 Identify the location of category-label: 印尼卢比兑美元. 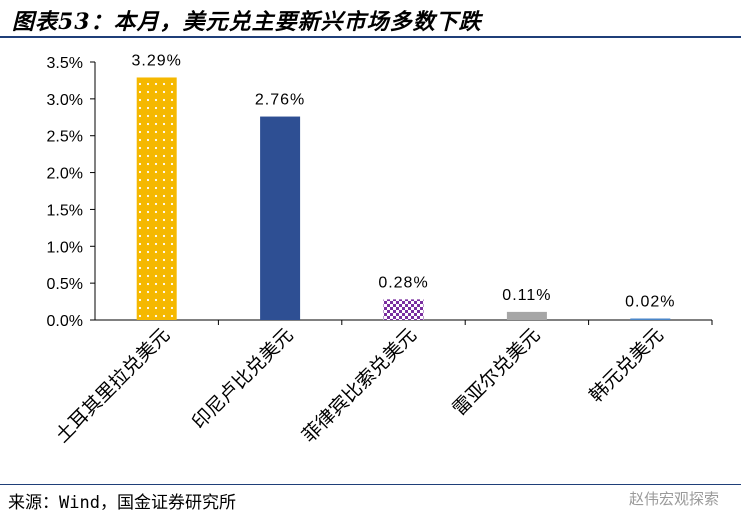
(243, 379).